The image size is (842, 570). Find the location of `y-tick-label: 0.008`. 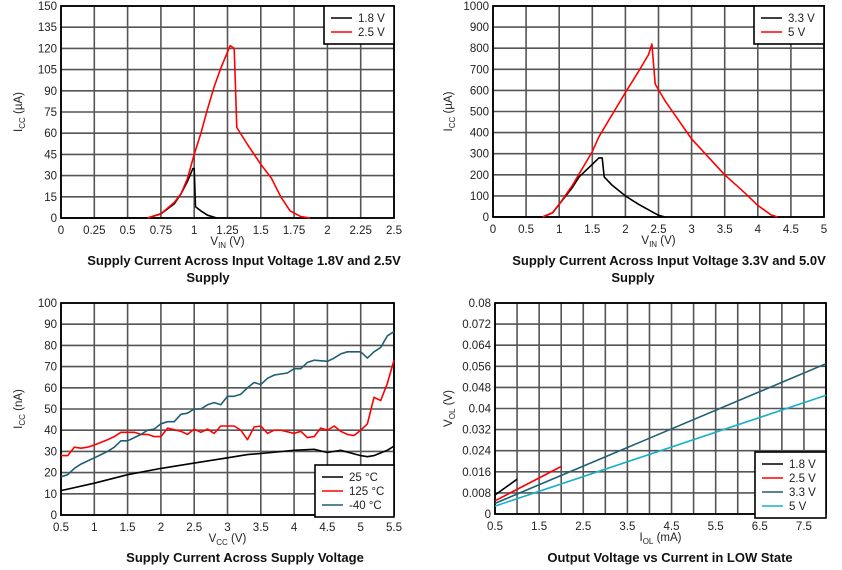

y-tick-label: 0.008 is located at coordinates (476, 494).